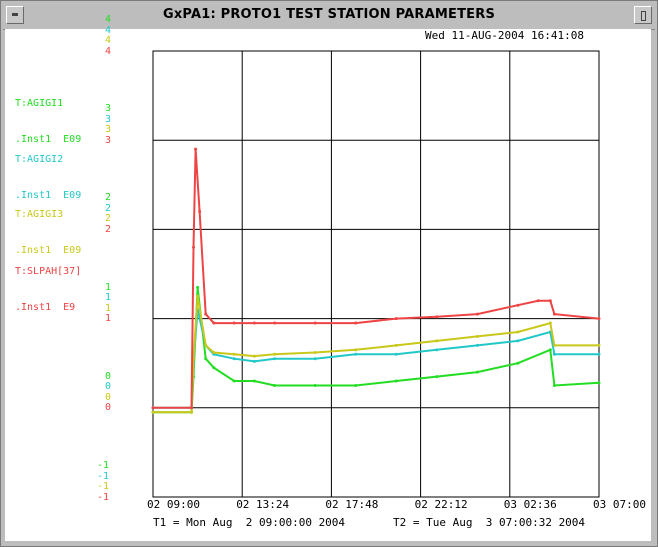 The image size is (658, 547). Describe the element at coordinates (48, 271) in the screenshot. I see `legend-name: T:SLPAH[37]` at that location.